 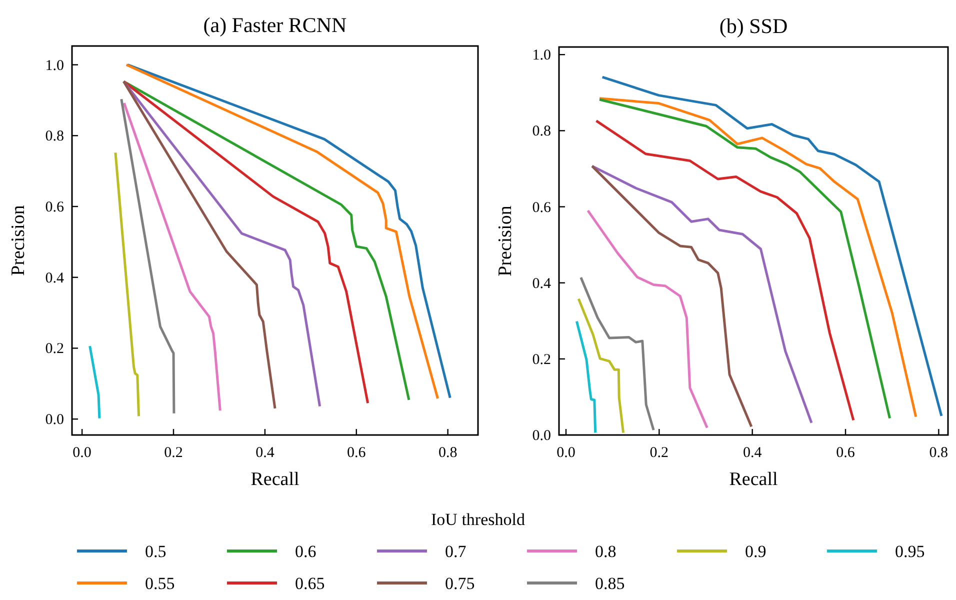 I want to click on chart-title: (b) SSD, so click(x=753, y=26).